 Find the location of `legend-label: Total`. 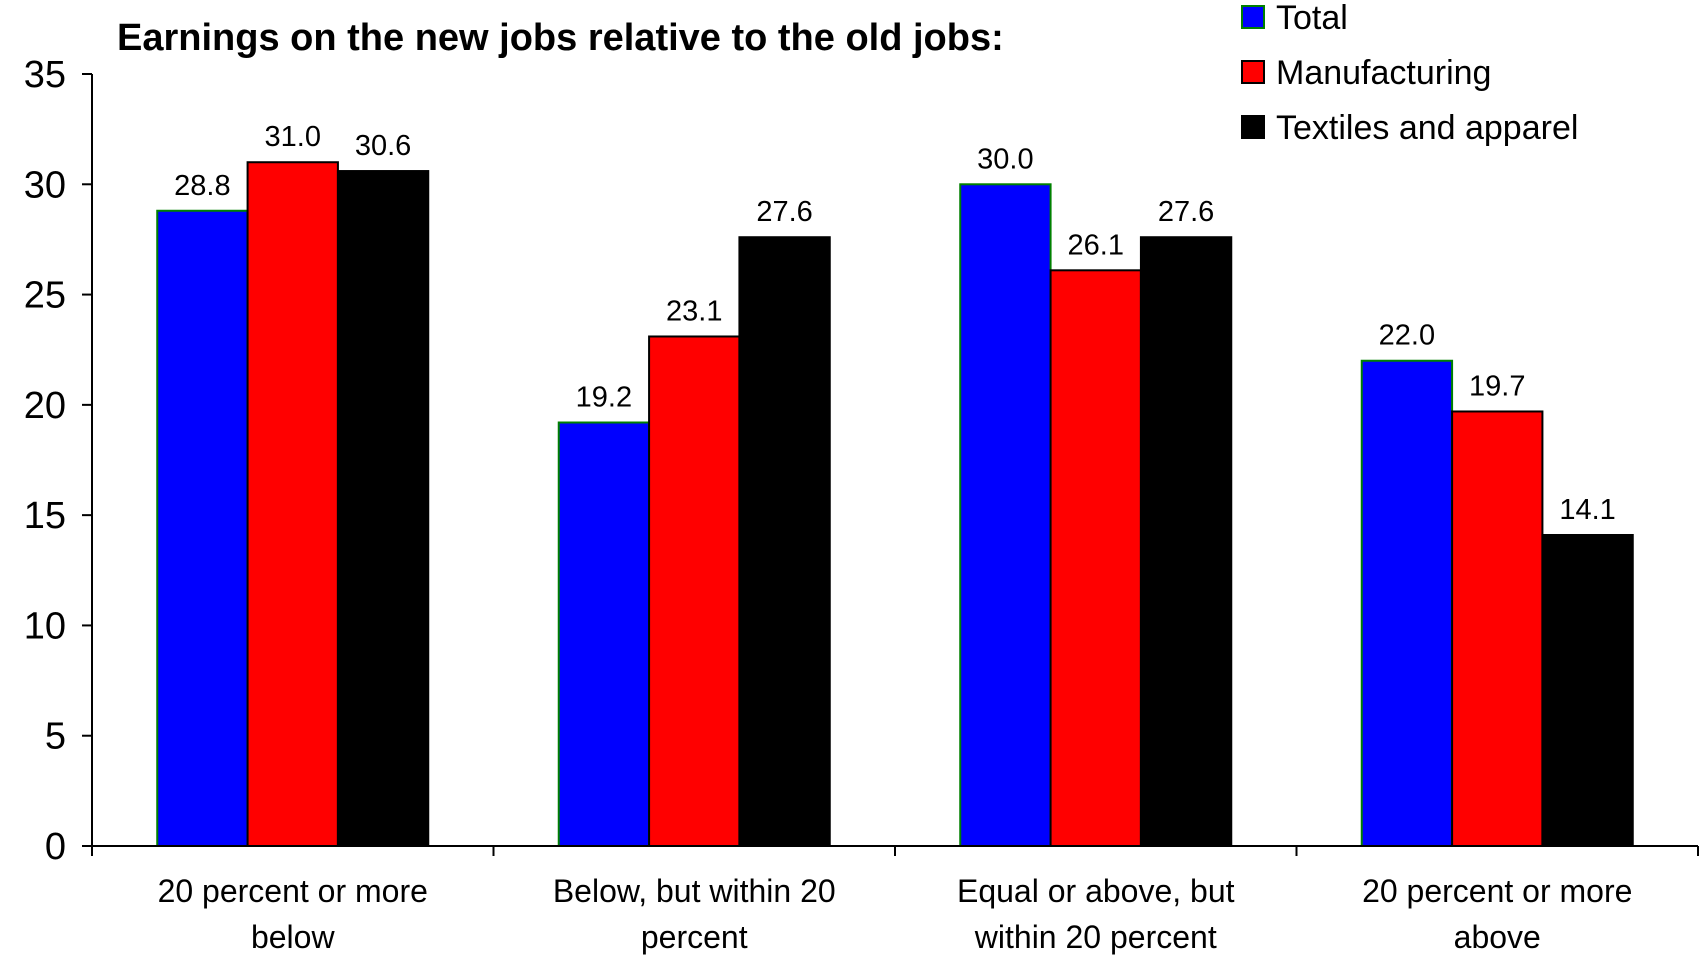

legend-label: Total is located at coordinates (1312, 18).